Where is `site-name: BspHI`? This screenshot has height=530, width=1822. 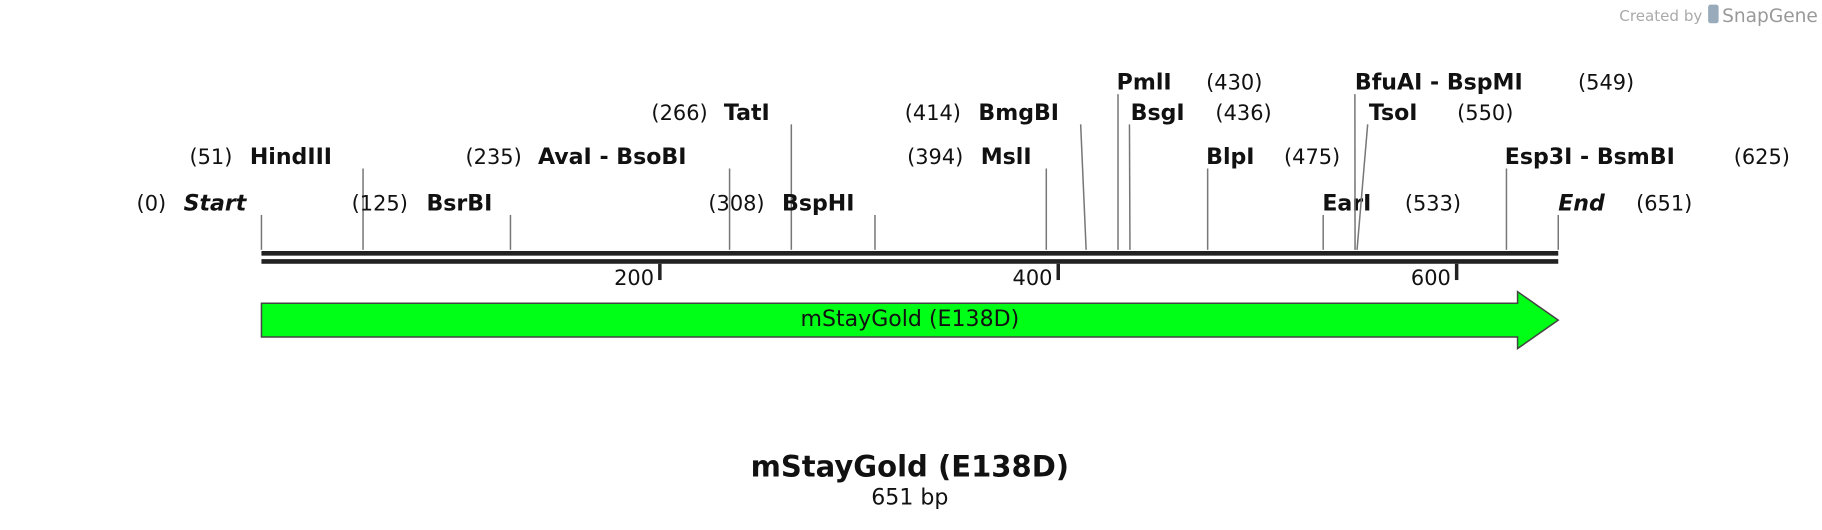
site-name: BspHI is located at coordinates (818, 204).